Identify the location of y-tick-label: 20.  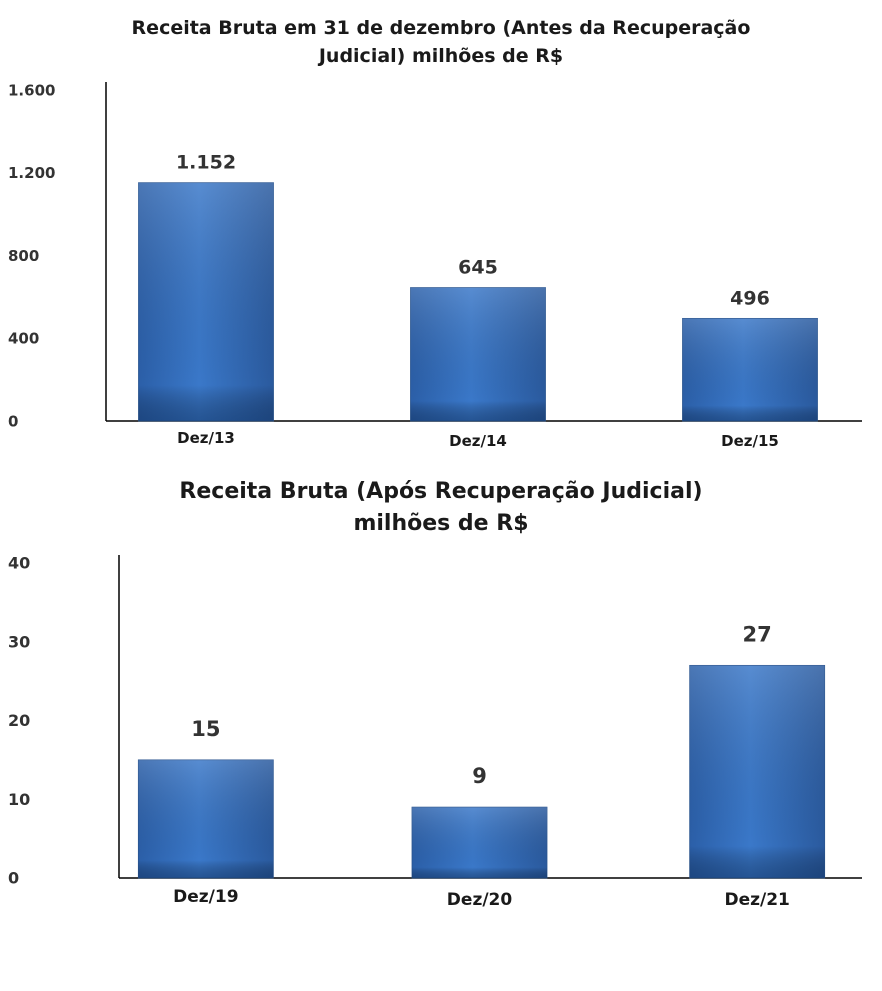
(19, 720).